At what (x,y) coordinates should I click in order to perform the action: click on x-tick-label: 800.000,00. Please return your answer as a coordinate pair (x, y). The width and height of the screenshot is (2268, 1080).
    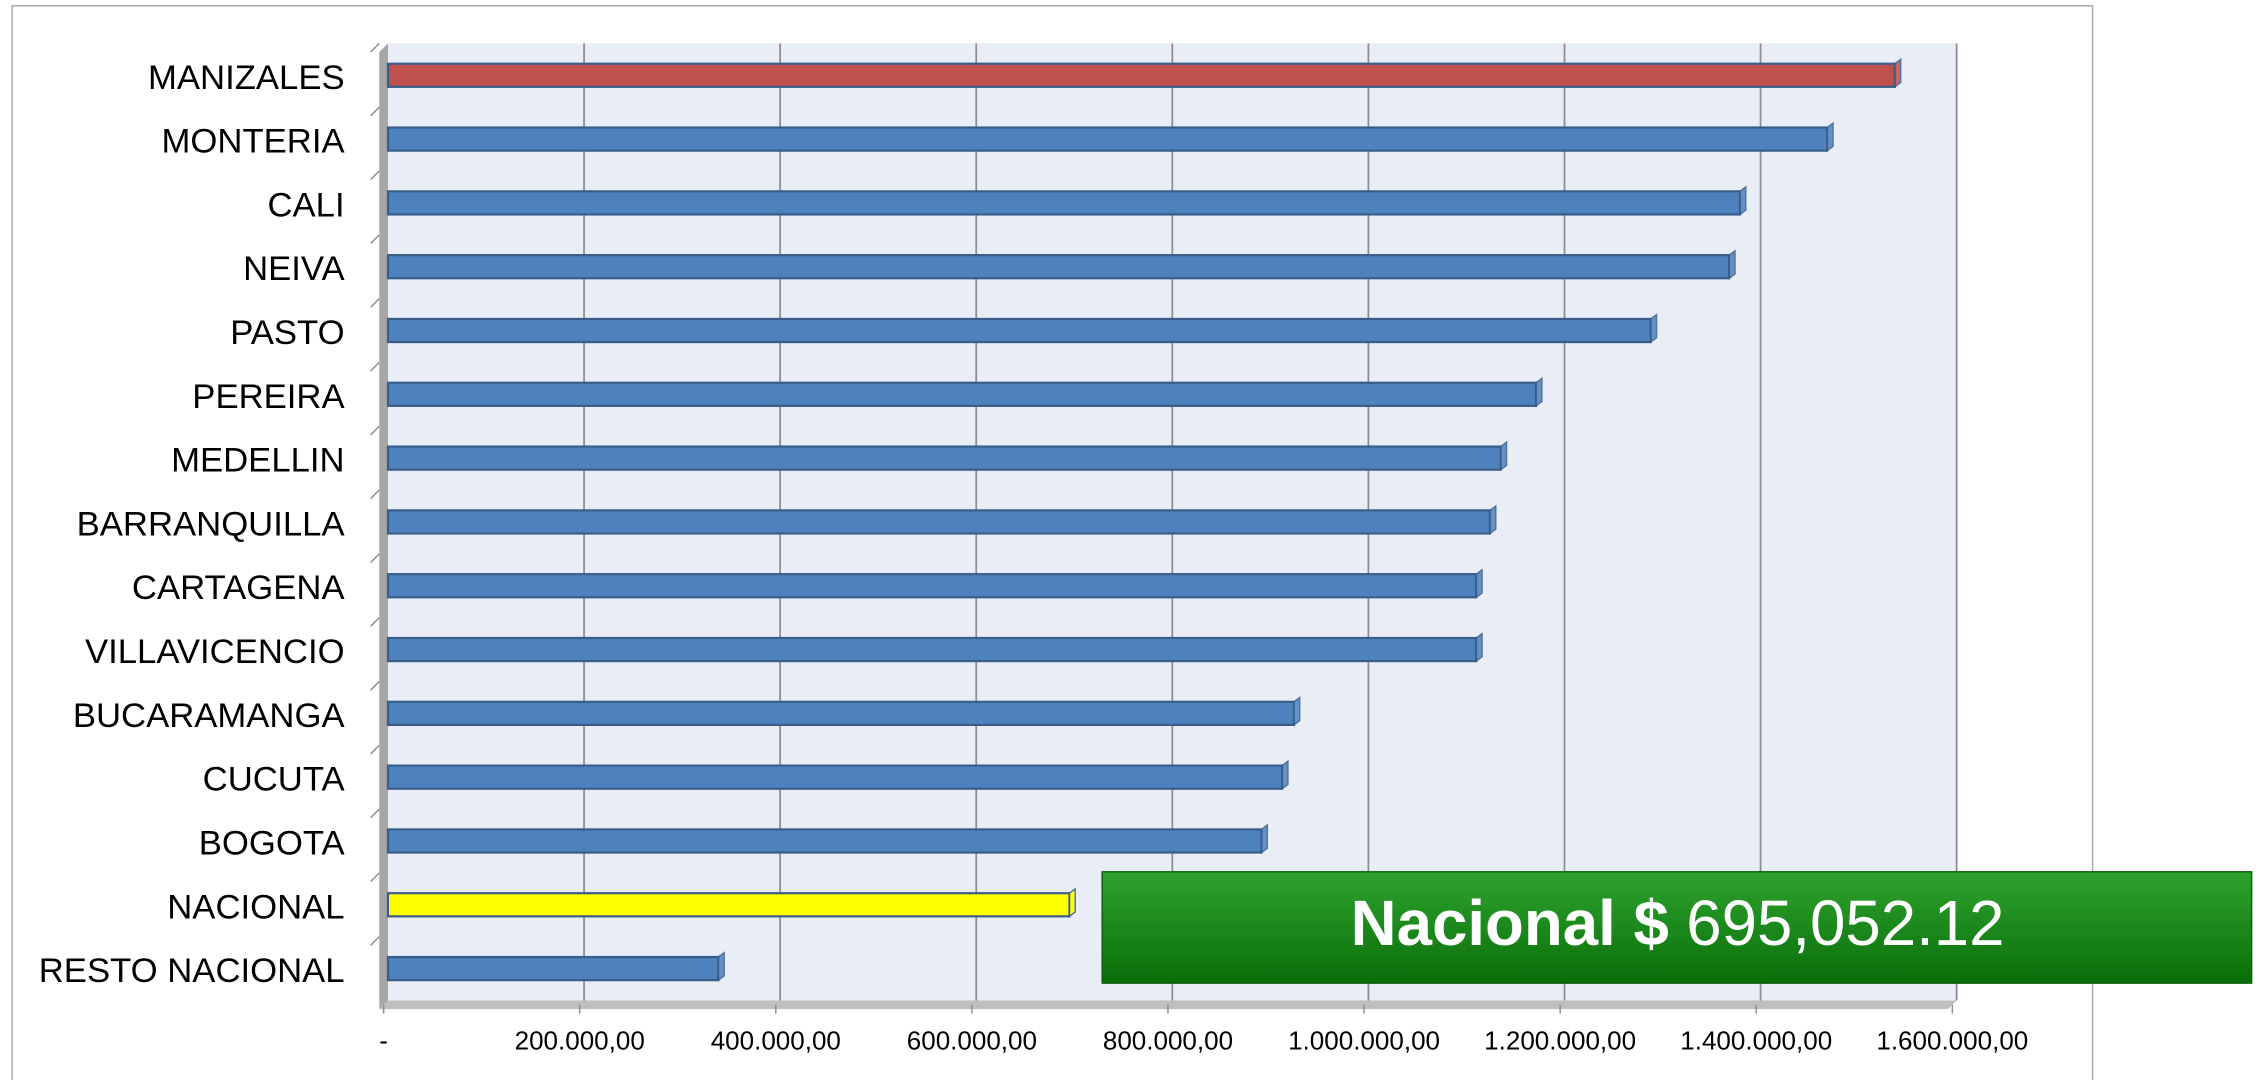
    Looking at the image, I should click on (1168, 1040).